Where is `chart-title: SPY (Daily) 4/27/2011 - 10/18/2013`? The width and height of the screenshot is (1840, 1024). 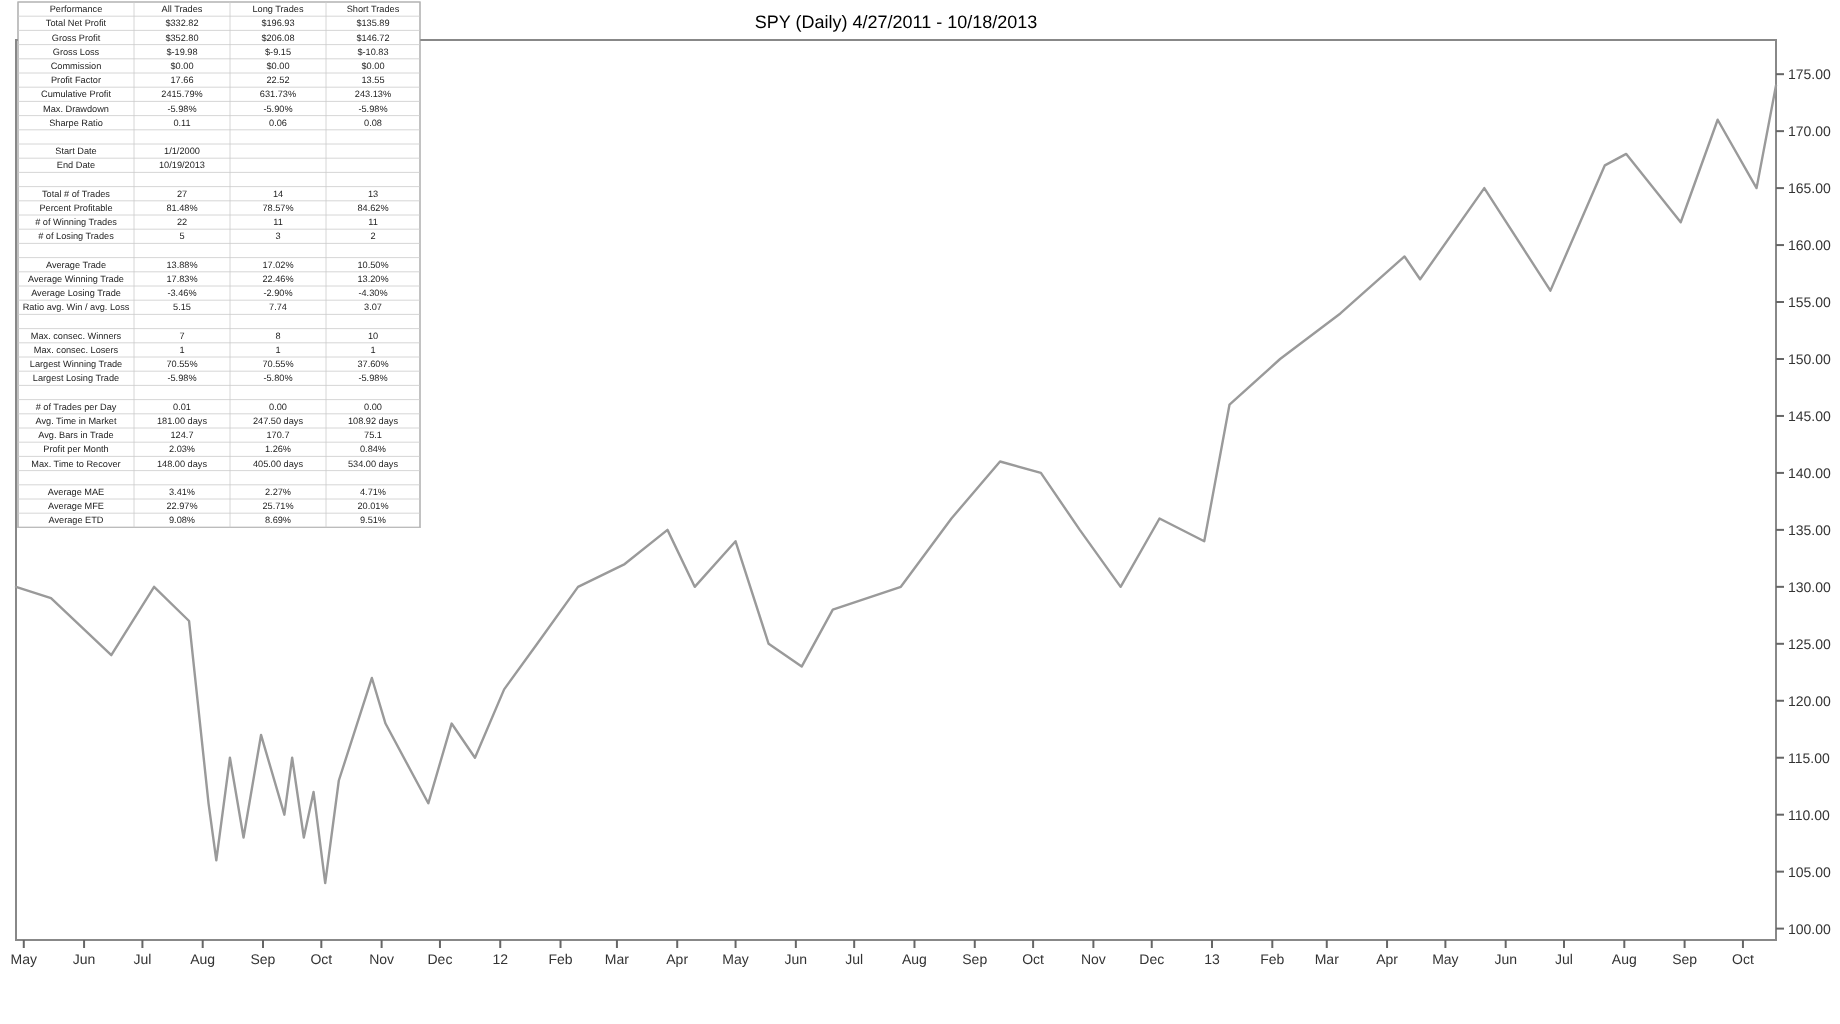
chart-title: SPY (Daily) 4/27/2011 - 10/18/2013 is located at coordinates (896, 22).